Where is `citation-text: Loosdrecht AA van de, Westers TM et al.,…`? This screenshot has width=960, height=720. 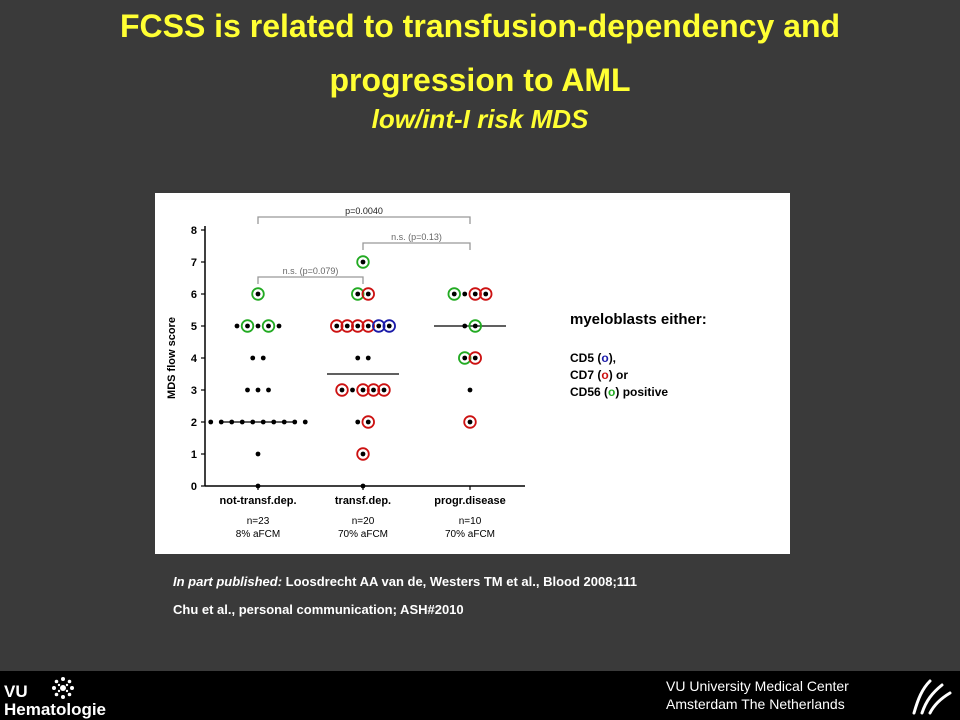
citation-text: Loosdrecht AA van de, Westers TM et al.,… is located at coordinates (460, 581).